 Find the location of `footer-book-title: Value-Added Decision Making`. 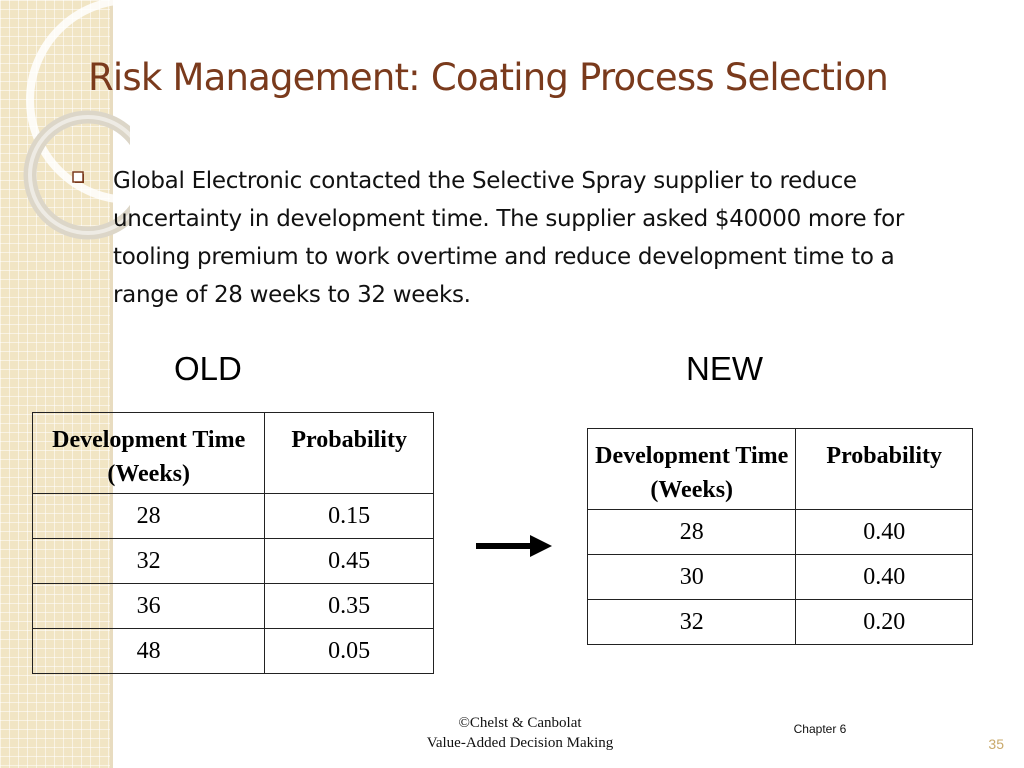

footer-book-title: Value-Added Decision Making is located at coordinates (520, 743).